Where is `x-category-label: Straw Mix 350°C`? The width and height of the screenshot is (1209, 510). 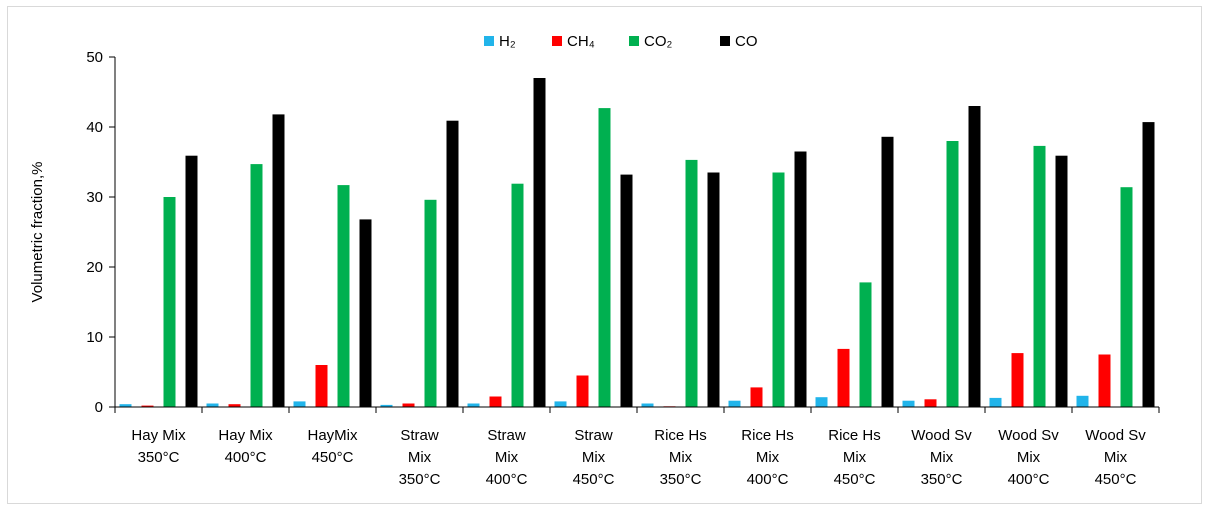
x-category-label: Straw Mix 350°C is located at coordinates (420, 457).